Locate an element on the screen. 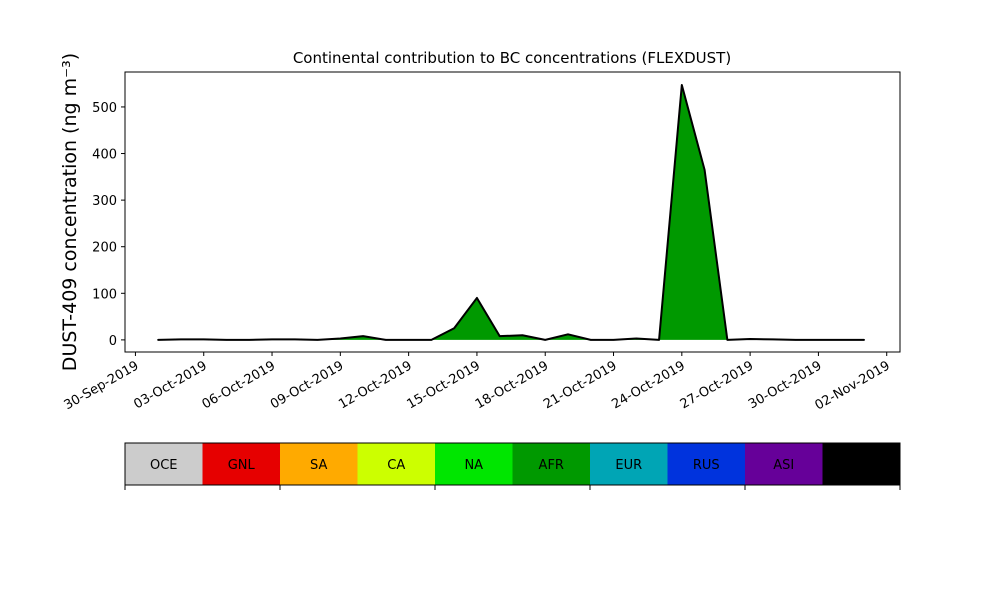 The image size is (1000, 600). y-tick-label: 400 is located at coordinates (104, 155).